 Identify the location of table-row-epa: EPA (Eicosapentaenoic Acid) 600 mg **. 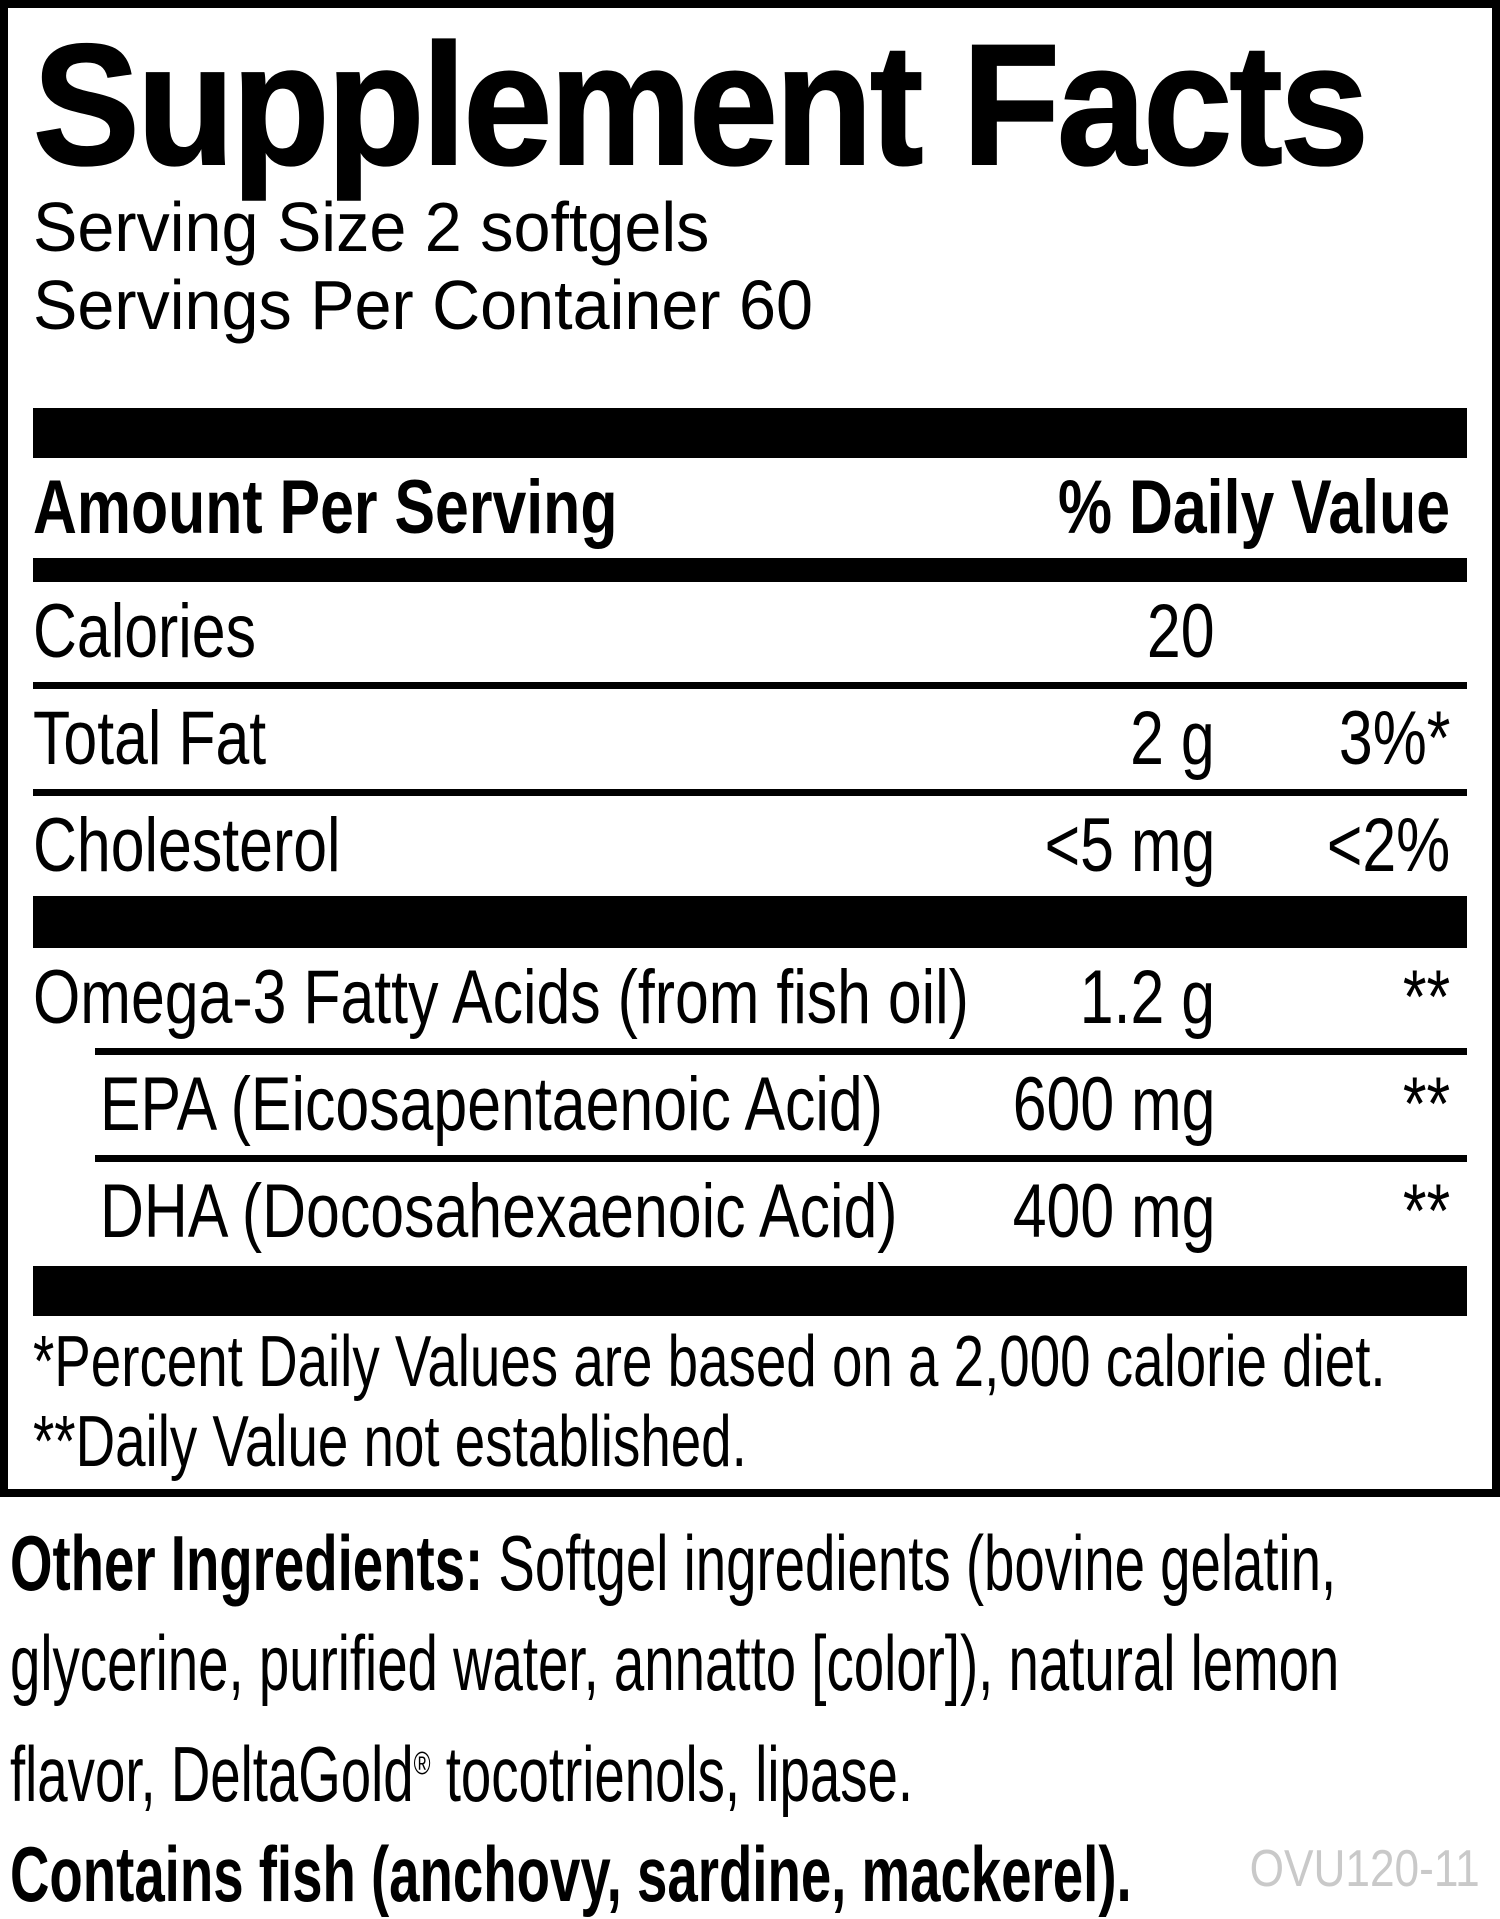
(750, 1105).